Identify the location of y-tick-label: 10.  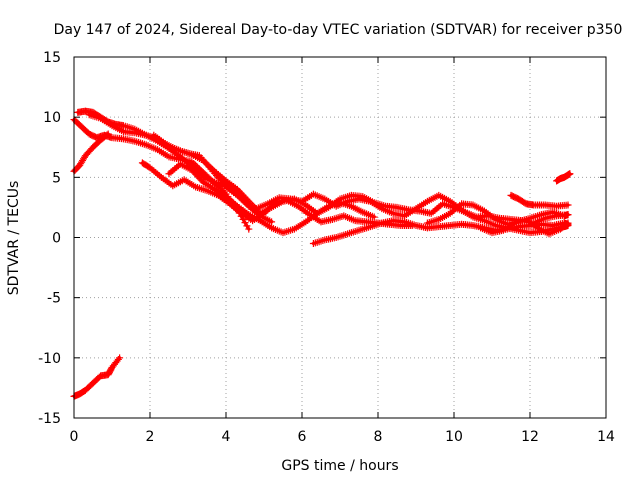
(52, 118).